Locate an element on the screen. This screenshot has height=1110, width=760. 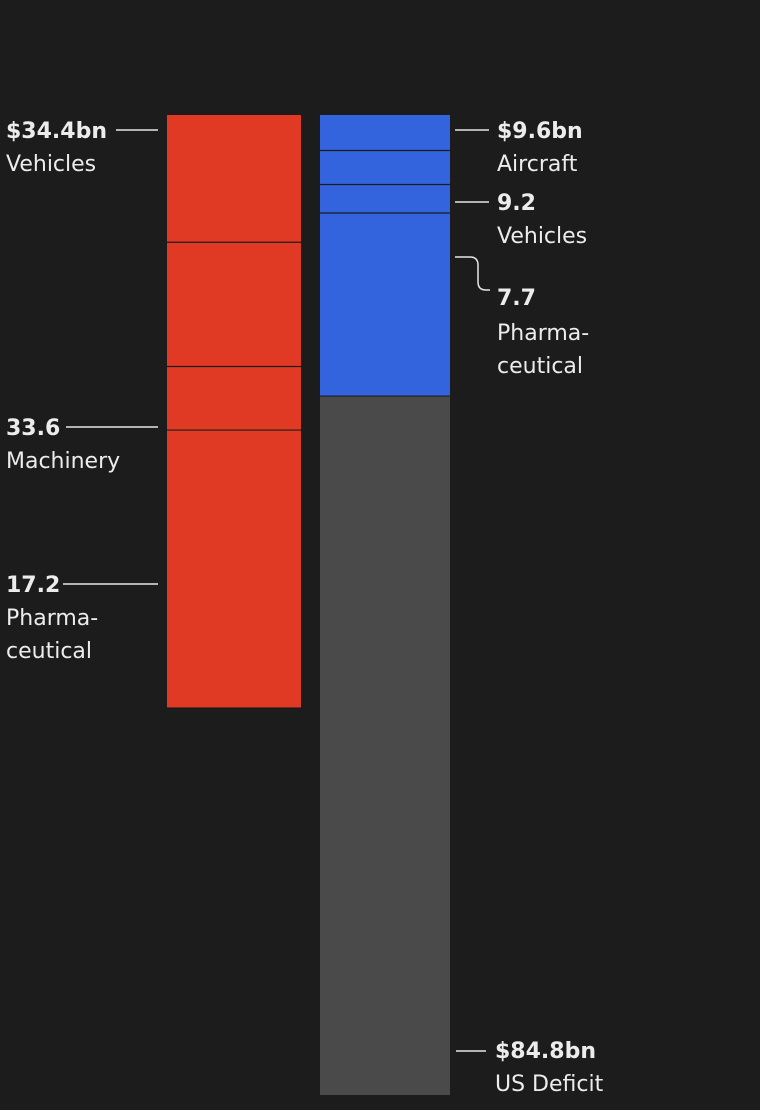
right-value-label-pharmaceutical: 7.7 is located at coordinates (516, 298).